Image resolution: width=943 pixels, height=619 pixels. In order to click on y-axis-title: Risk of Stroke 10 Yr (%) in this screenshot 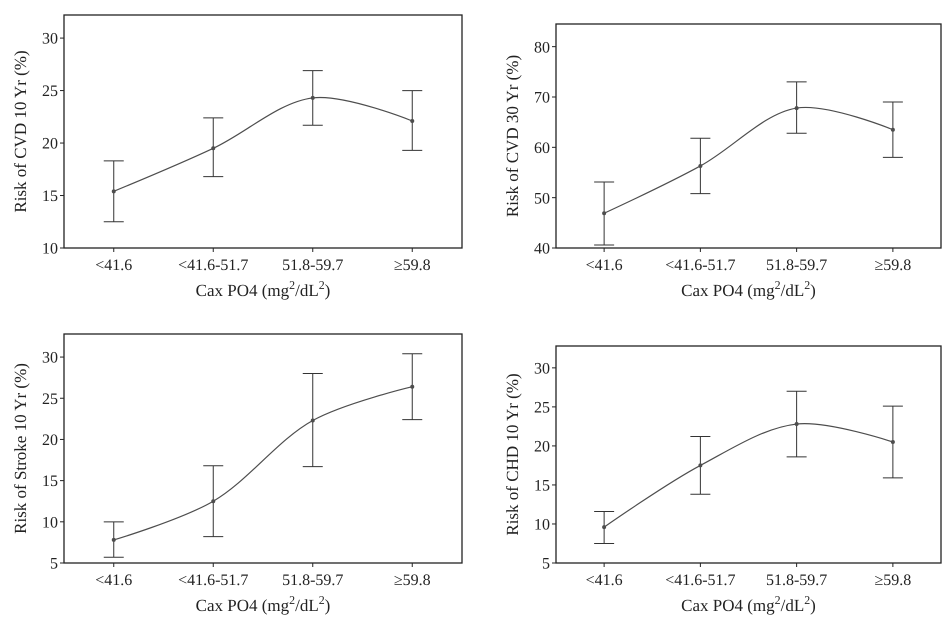, I will do `click(20, 448)`.